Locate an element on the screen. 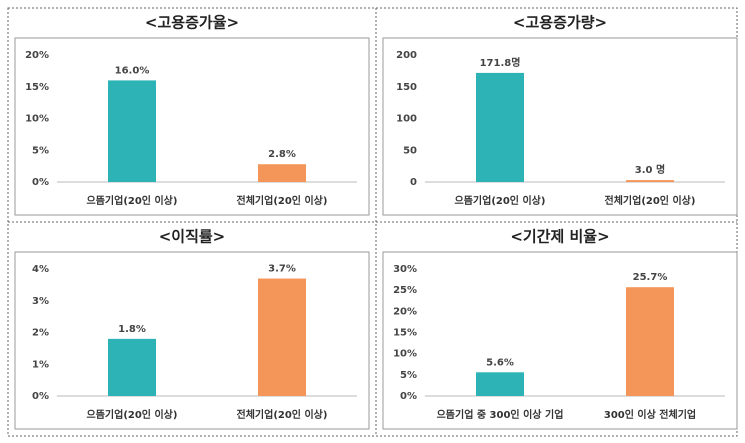  value-label: 1.8% is located at coordinates (132, 329).